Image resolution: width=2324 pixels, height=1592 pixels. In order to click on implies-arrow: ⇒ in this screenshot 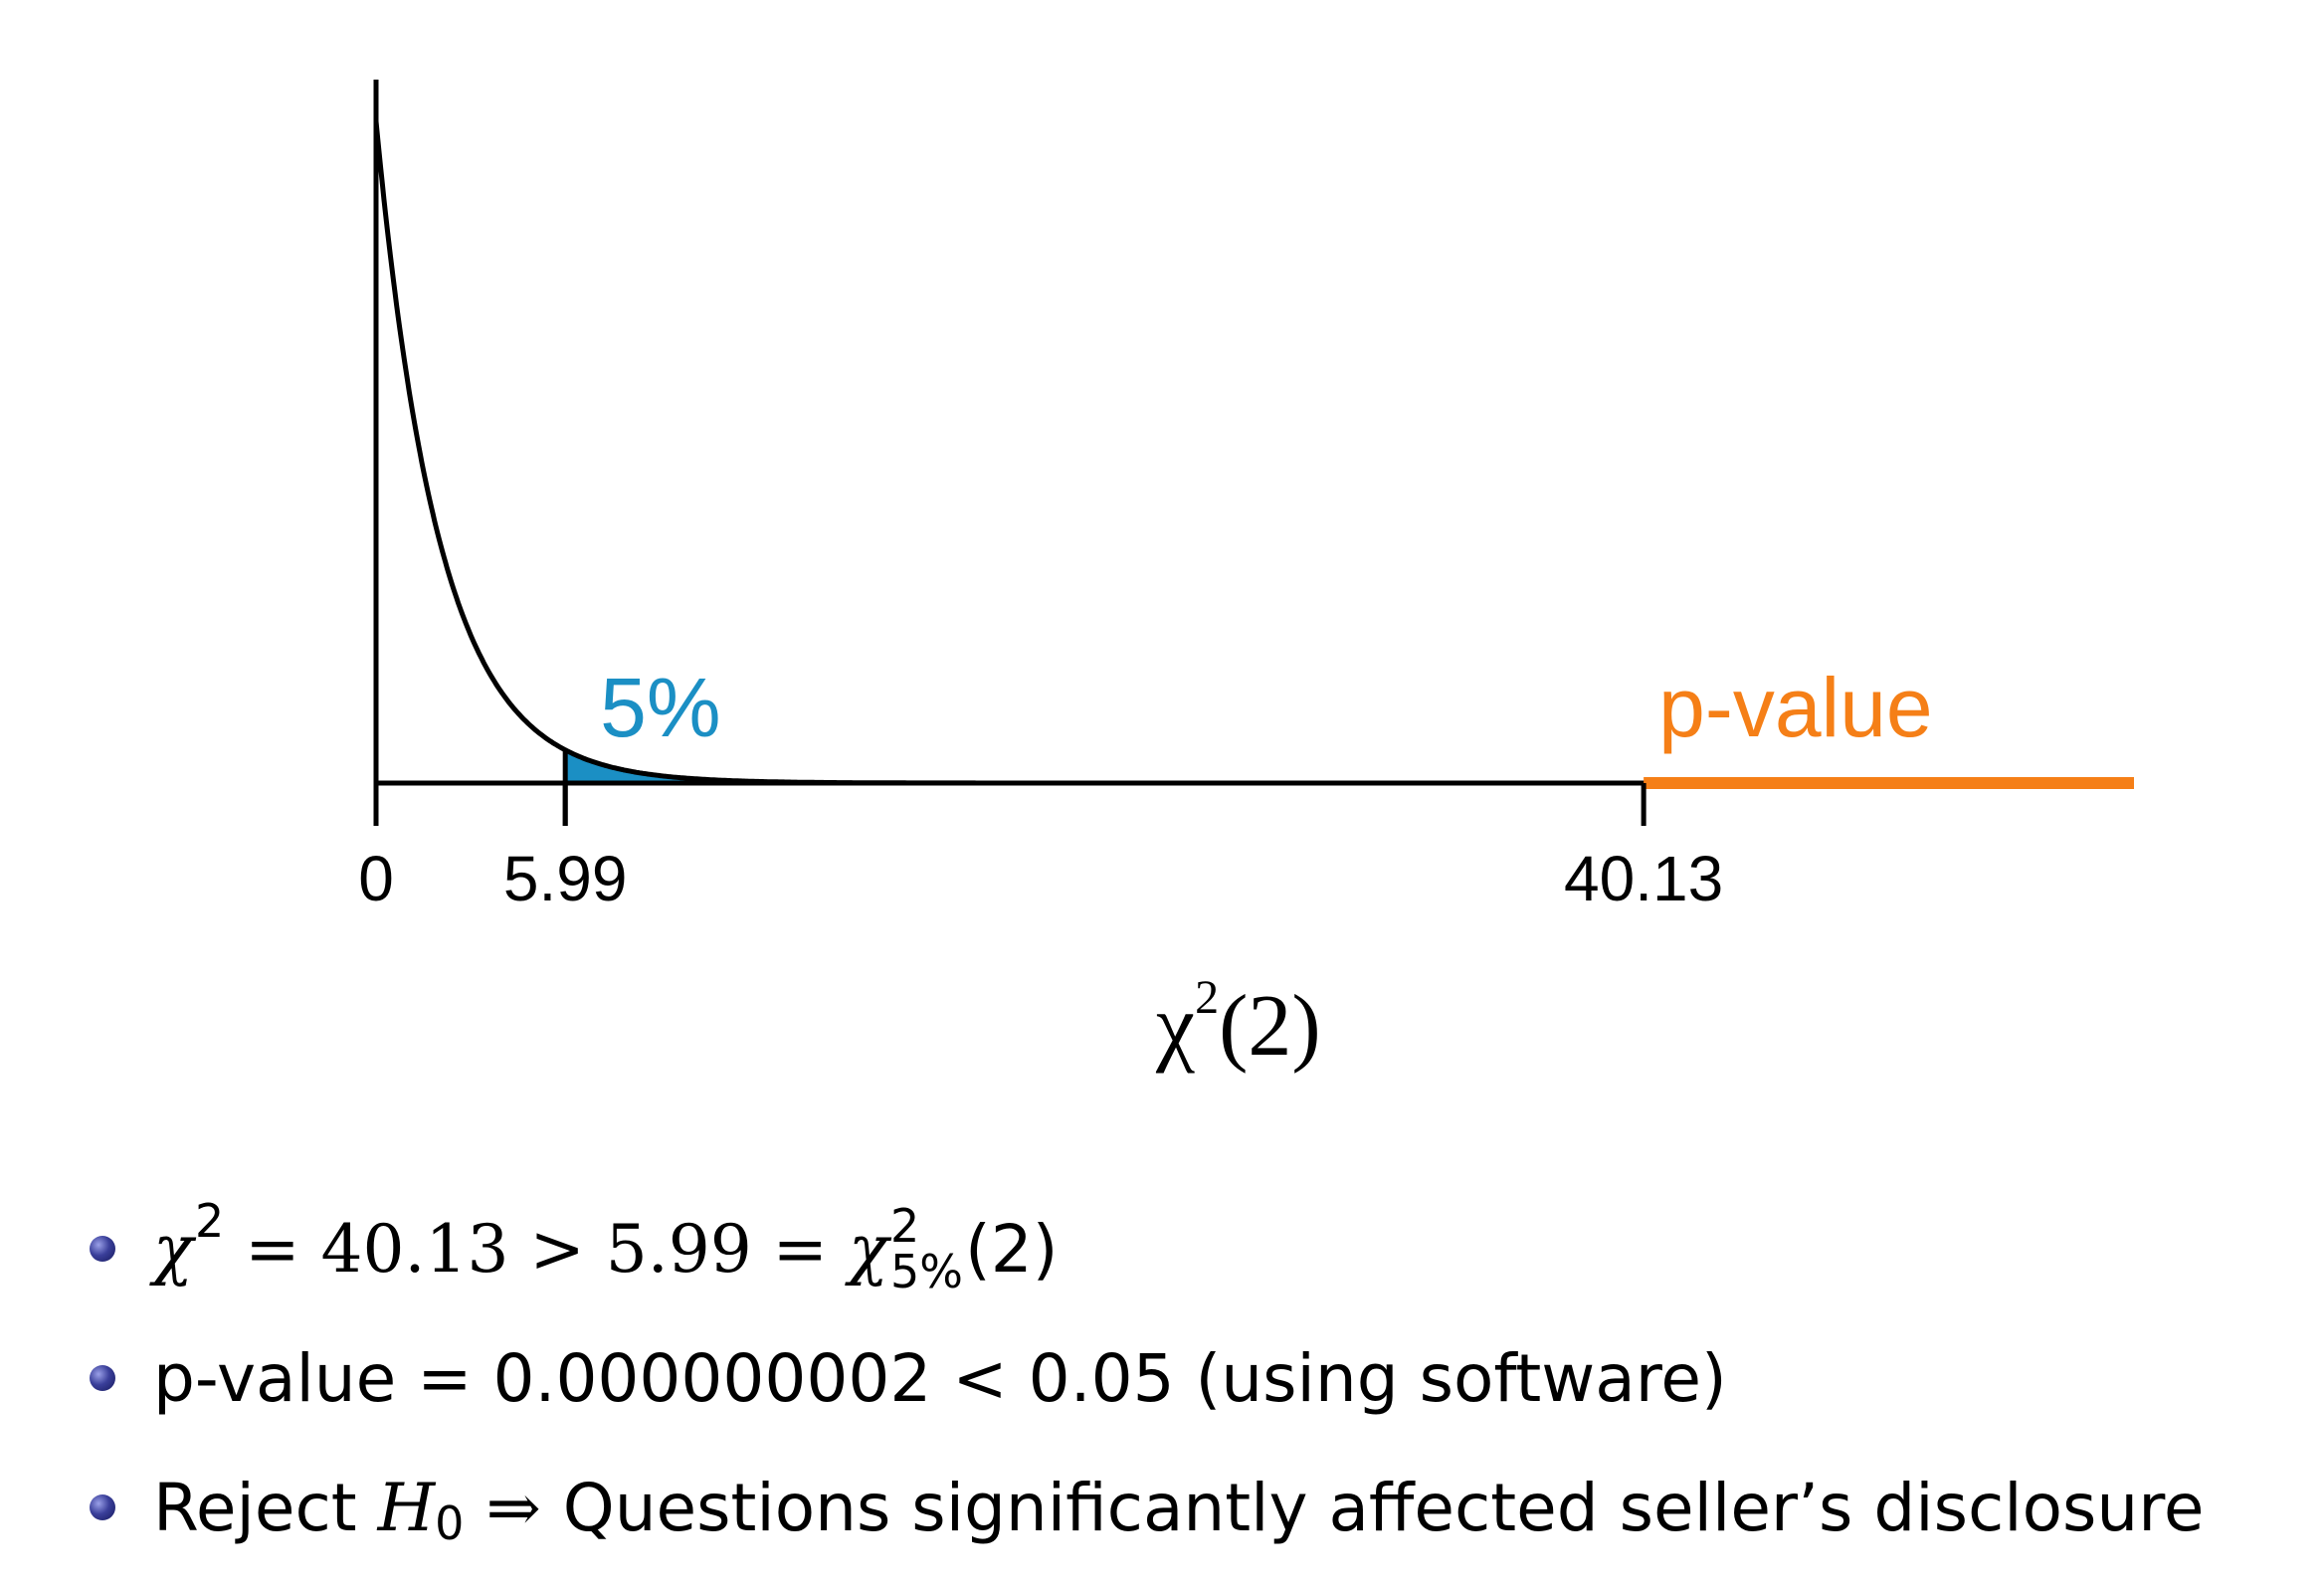, I will do `click(513, 1507)`.